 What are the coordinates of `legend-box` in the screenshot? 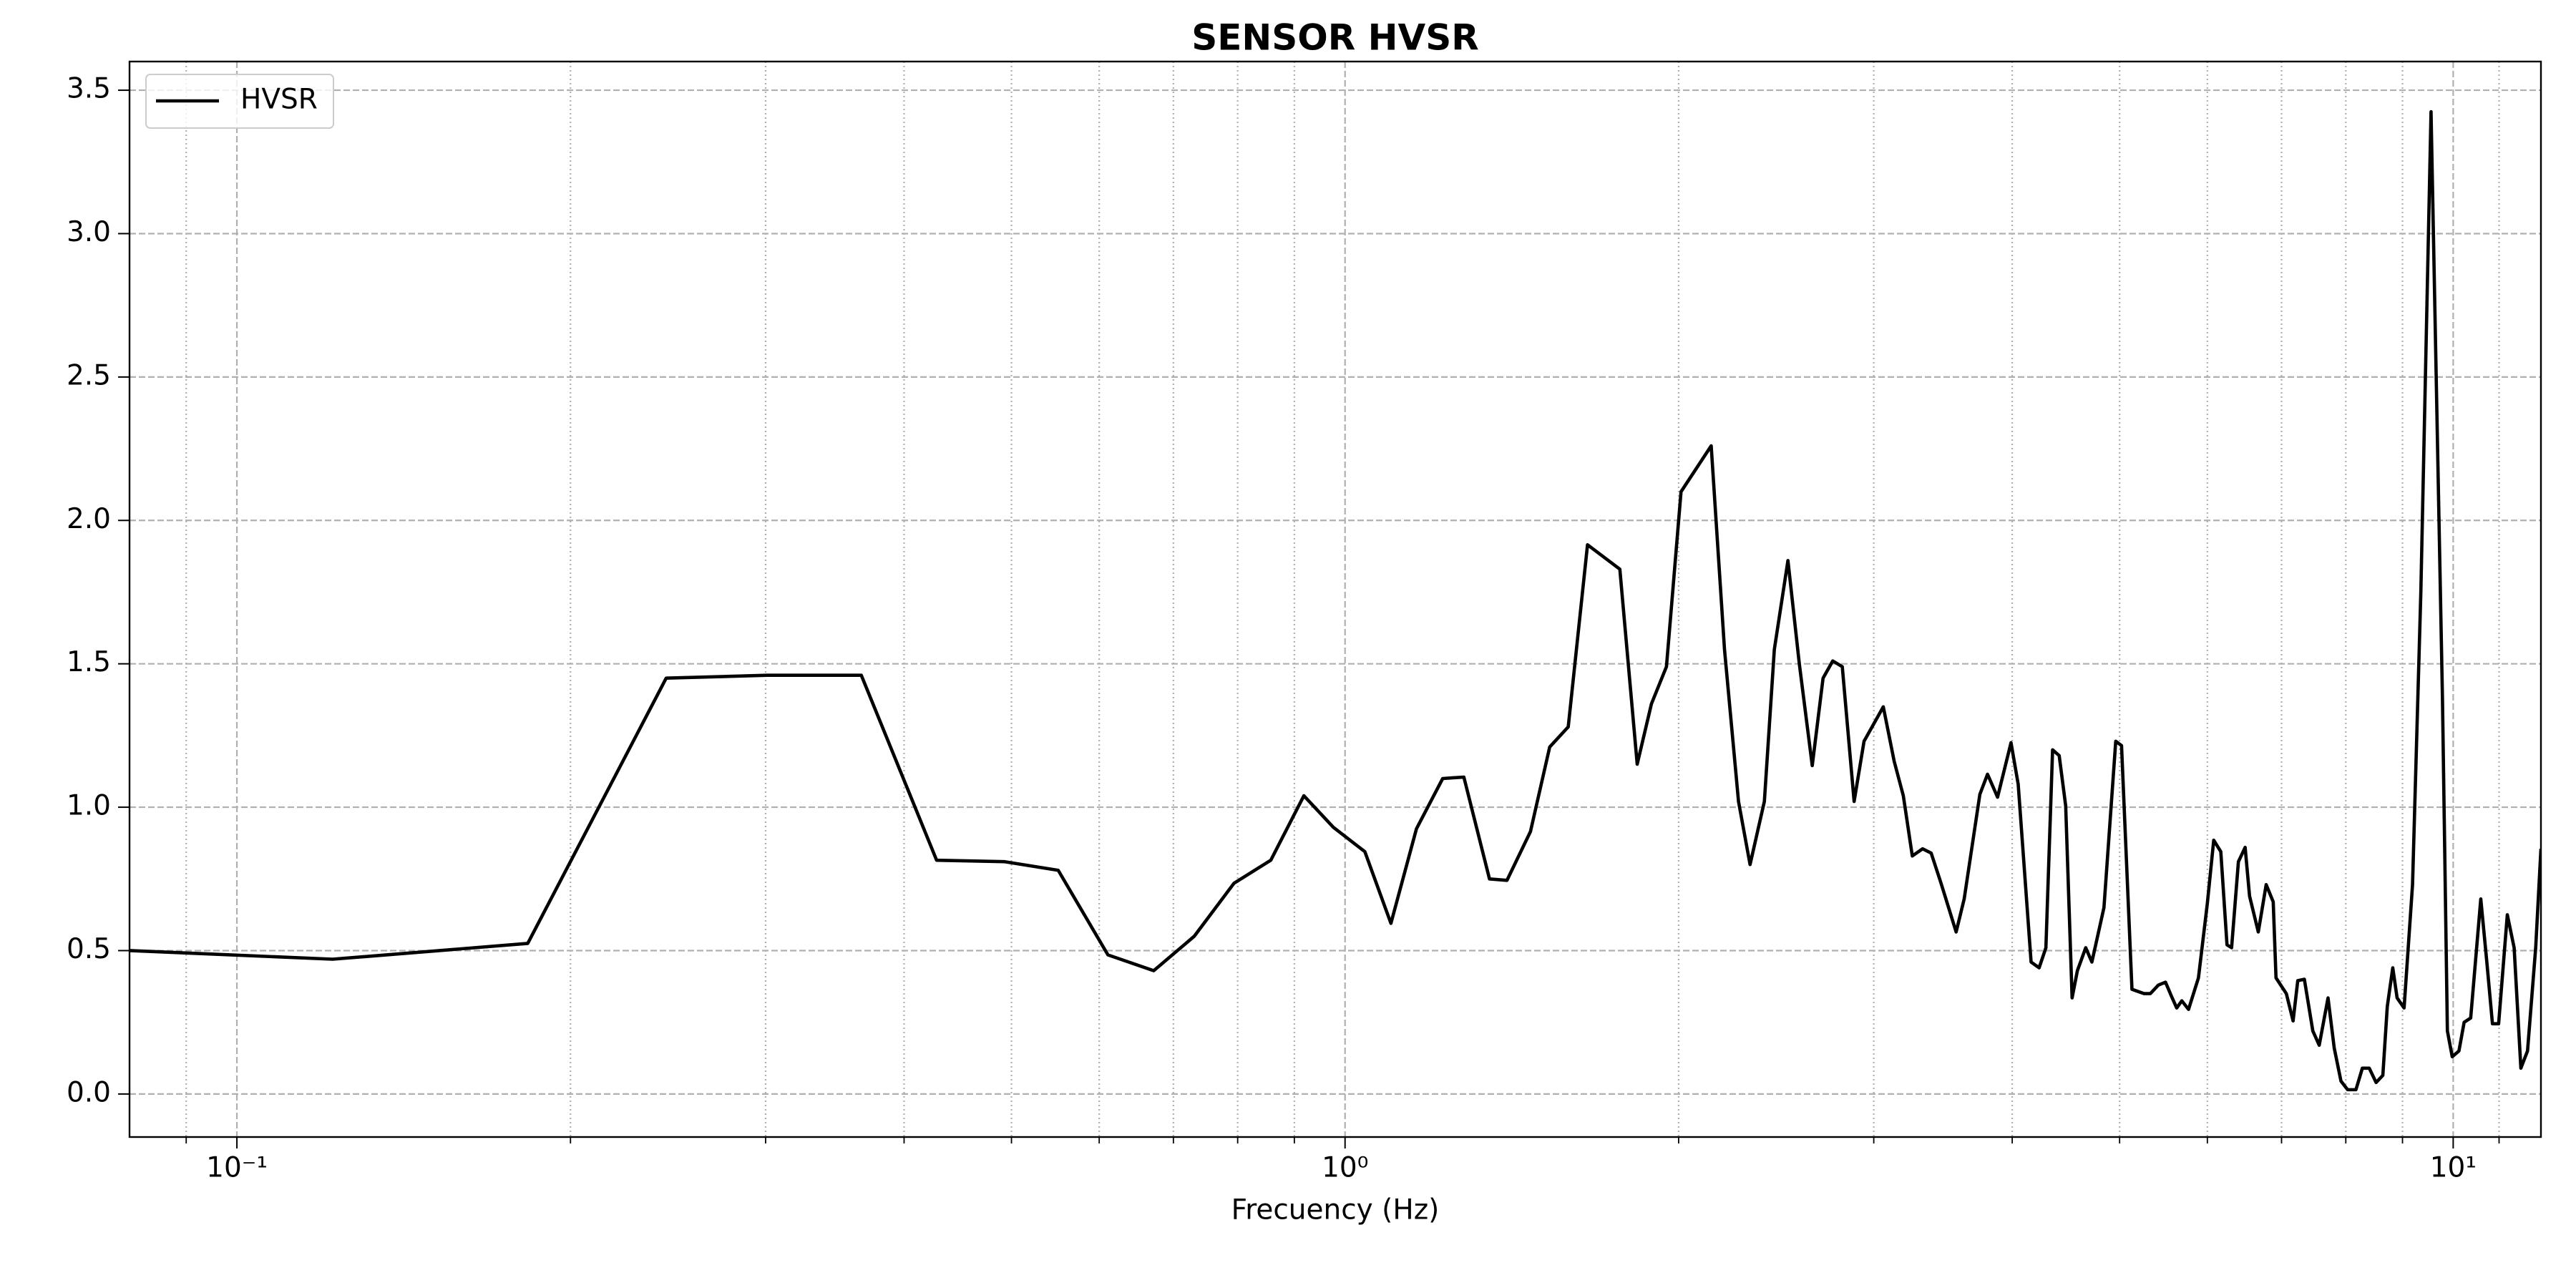 It's located at (239, 101).